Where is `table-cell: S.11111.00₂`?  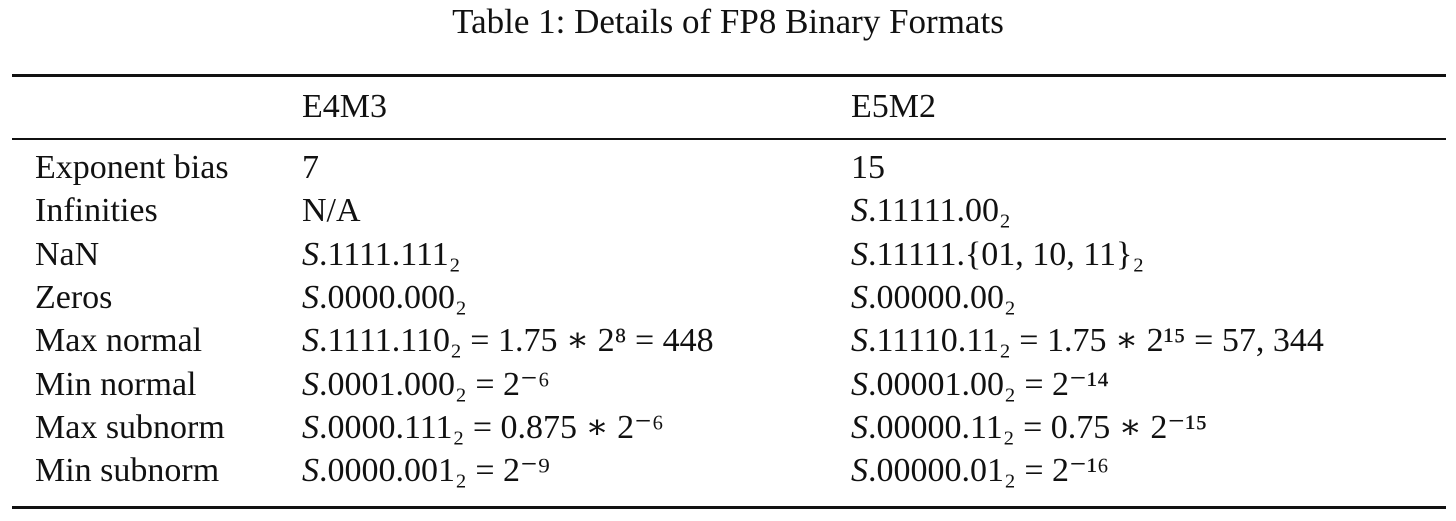
table-cell: S.11111.00₂ is located at coordinates (931, 211).